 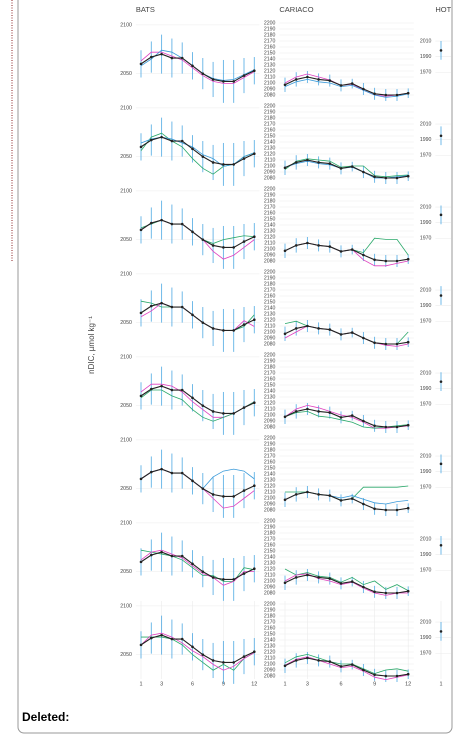 I want to click on y-tick-label: 1970, so click(x=426, y=488).